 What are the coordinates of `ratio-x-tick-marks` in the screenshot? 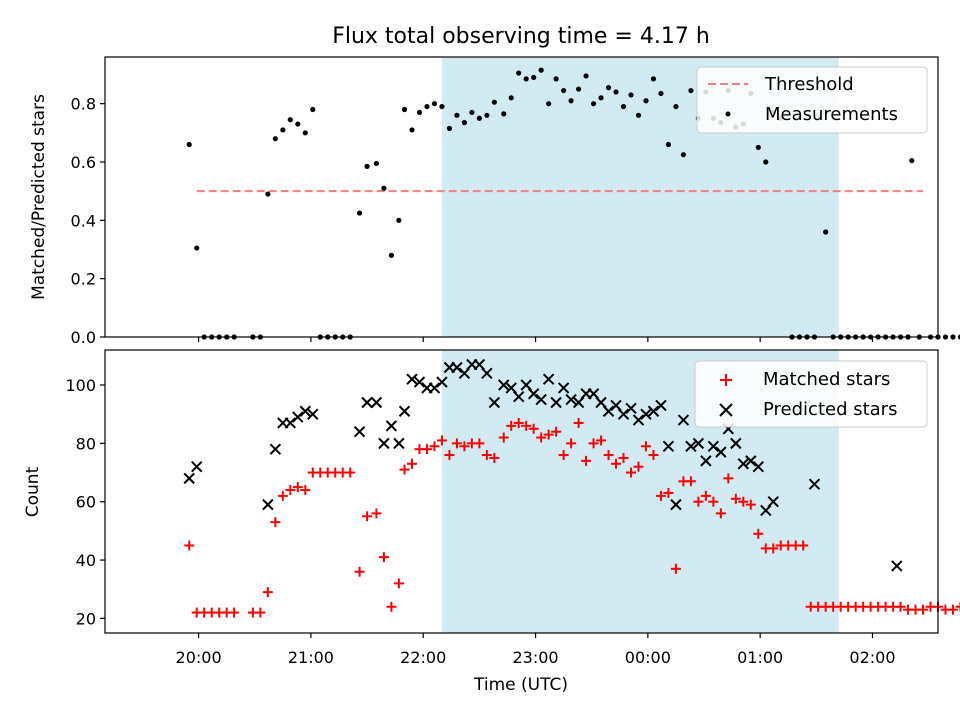 It's located at (535, 339).